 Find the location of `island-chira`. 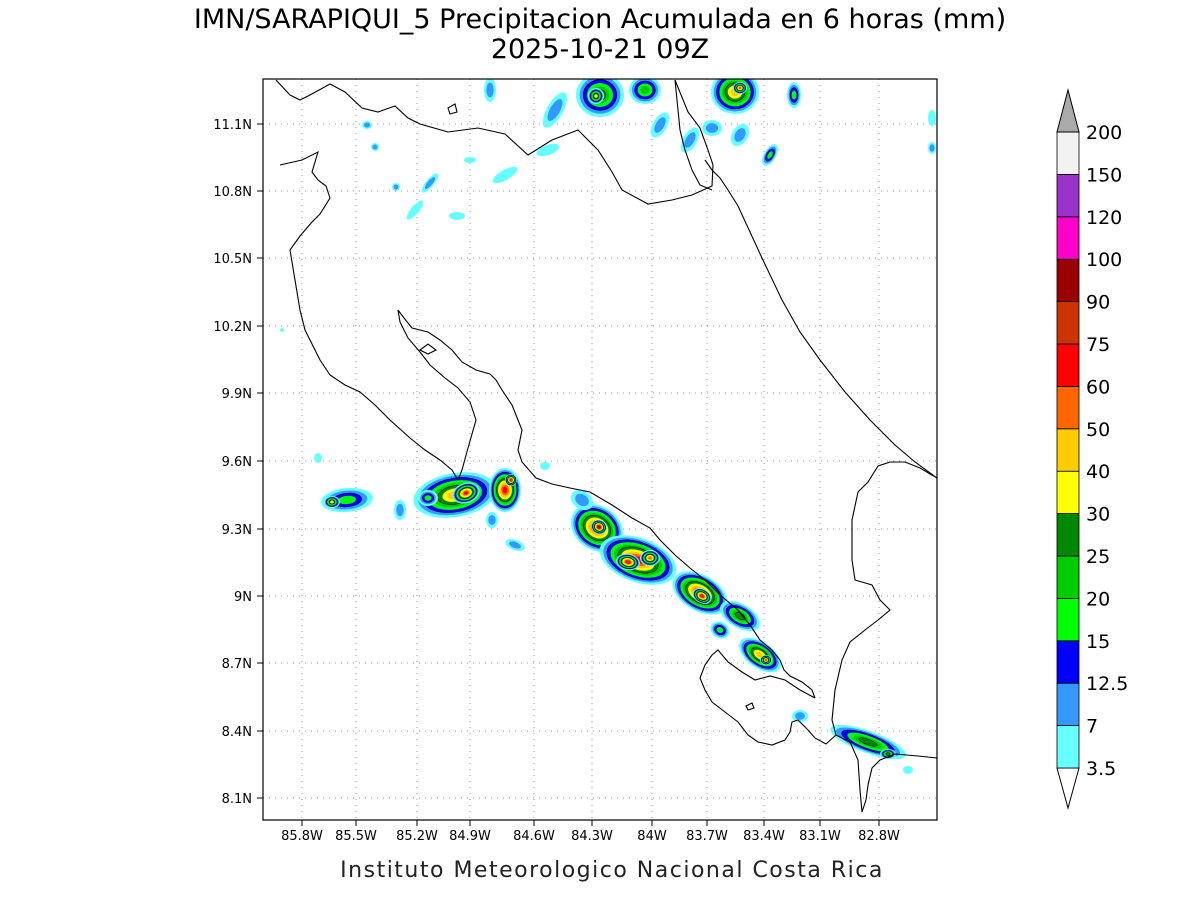

island-chira is located at coordinates (428, 349).